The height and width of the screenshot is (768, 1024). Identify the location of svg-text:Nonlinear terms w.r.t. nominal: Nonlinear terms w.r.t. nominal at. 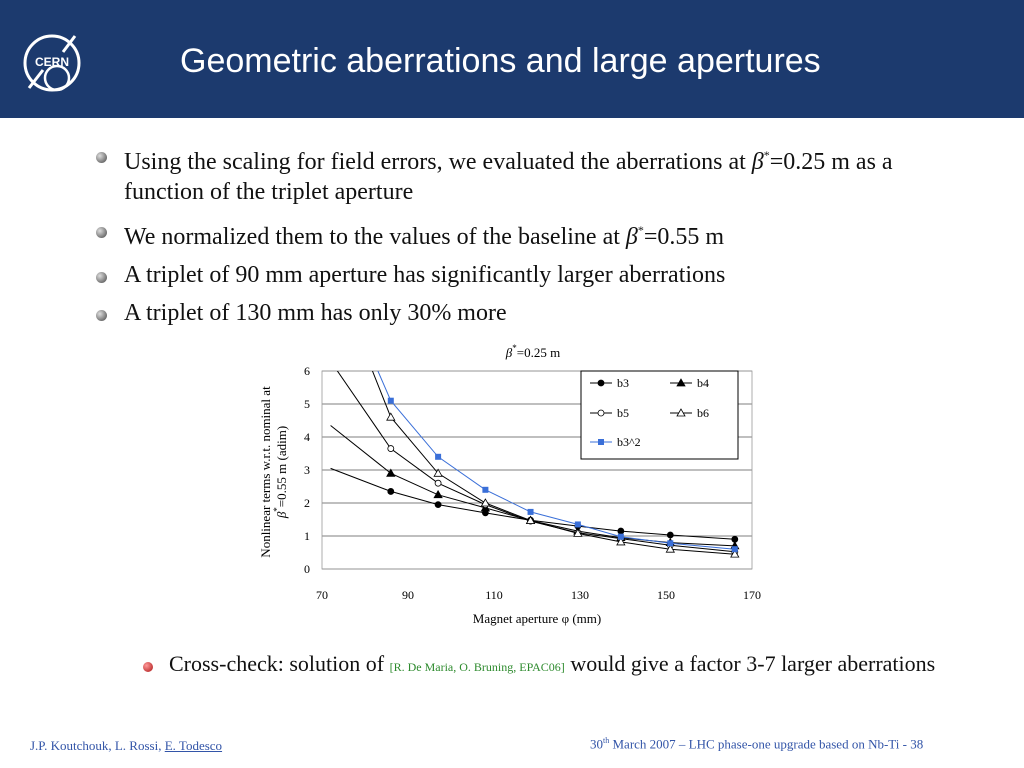
(265, 472).